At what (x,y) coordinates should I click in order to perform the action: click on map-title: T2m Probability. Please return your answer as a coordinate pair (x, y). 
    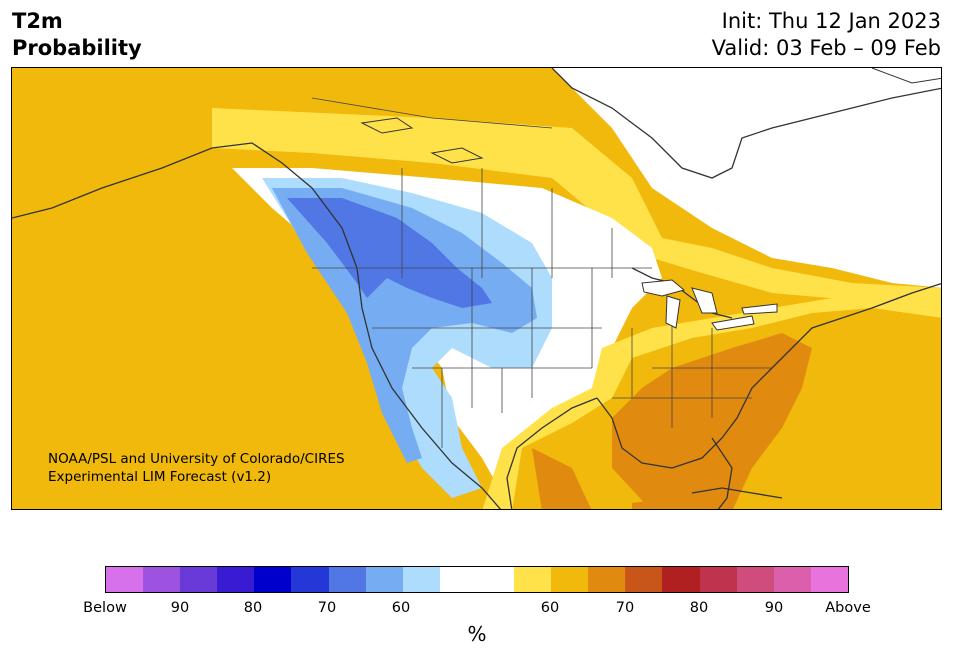
    Looking at the image, I should click on (77, 35).